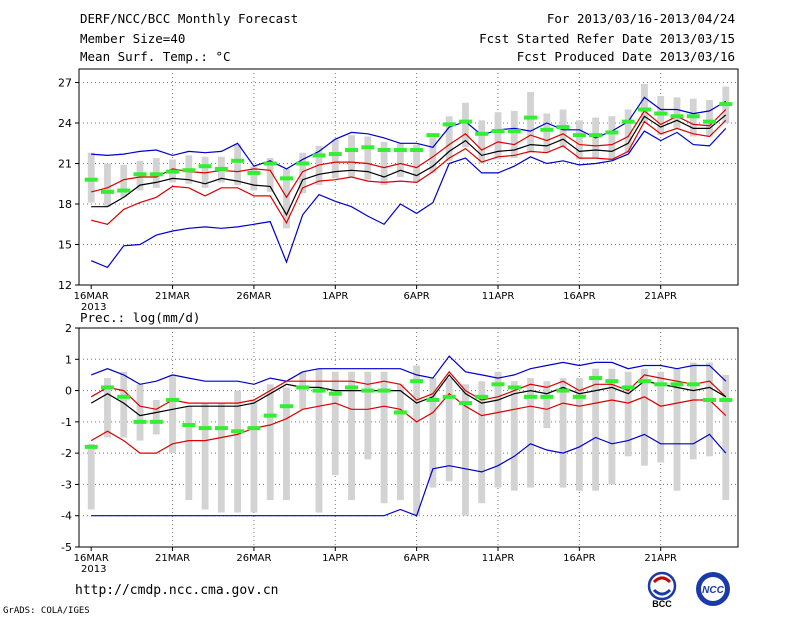 This screenshot has width=800, height=618. Describe the element at coordinates (66, 484) in the screenshot. I see `y-tick-label: -3` at that location.